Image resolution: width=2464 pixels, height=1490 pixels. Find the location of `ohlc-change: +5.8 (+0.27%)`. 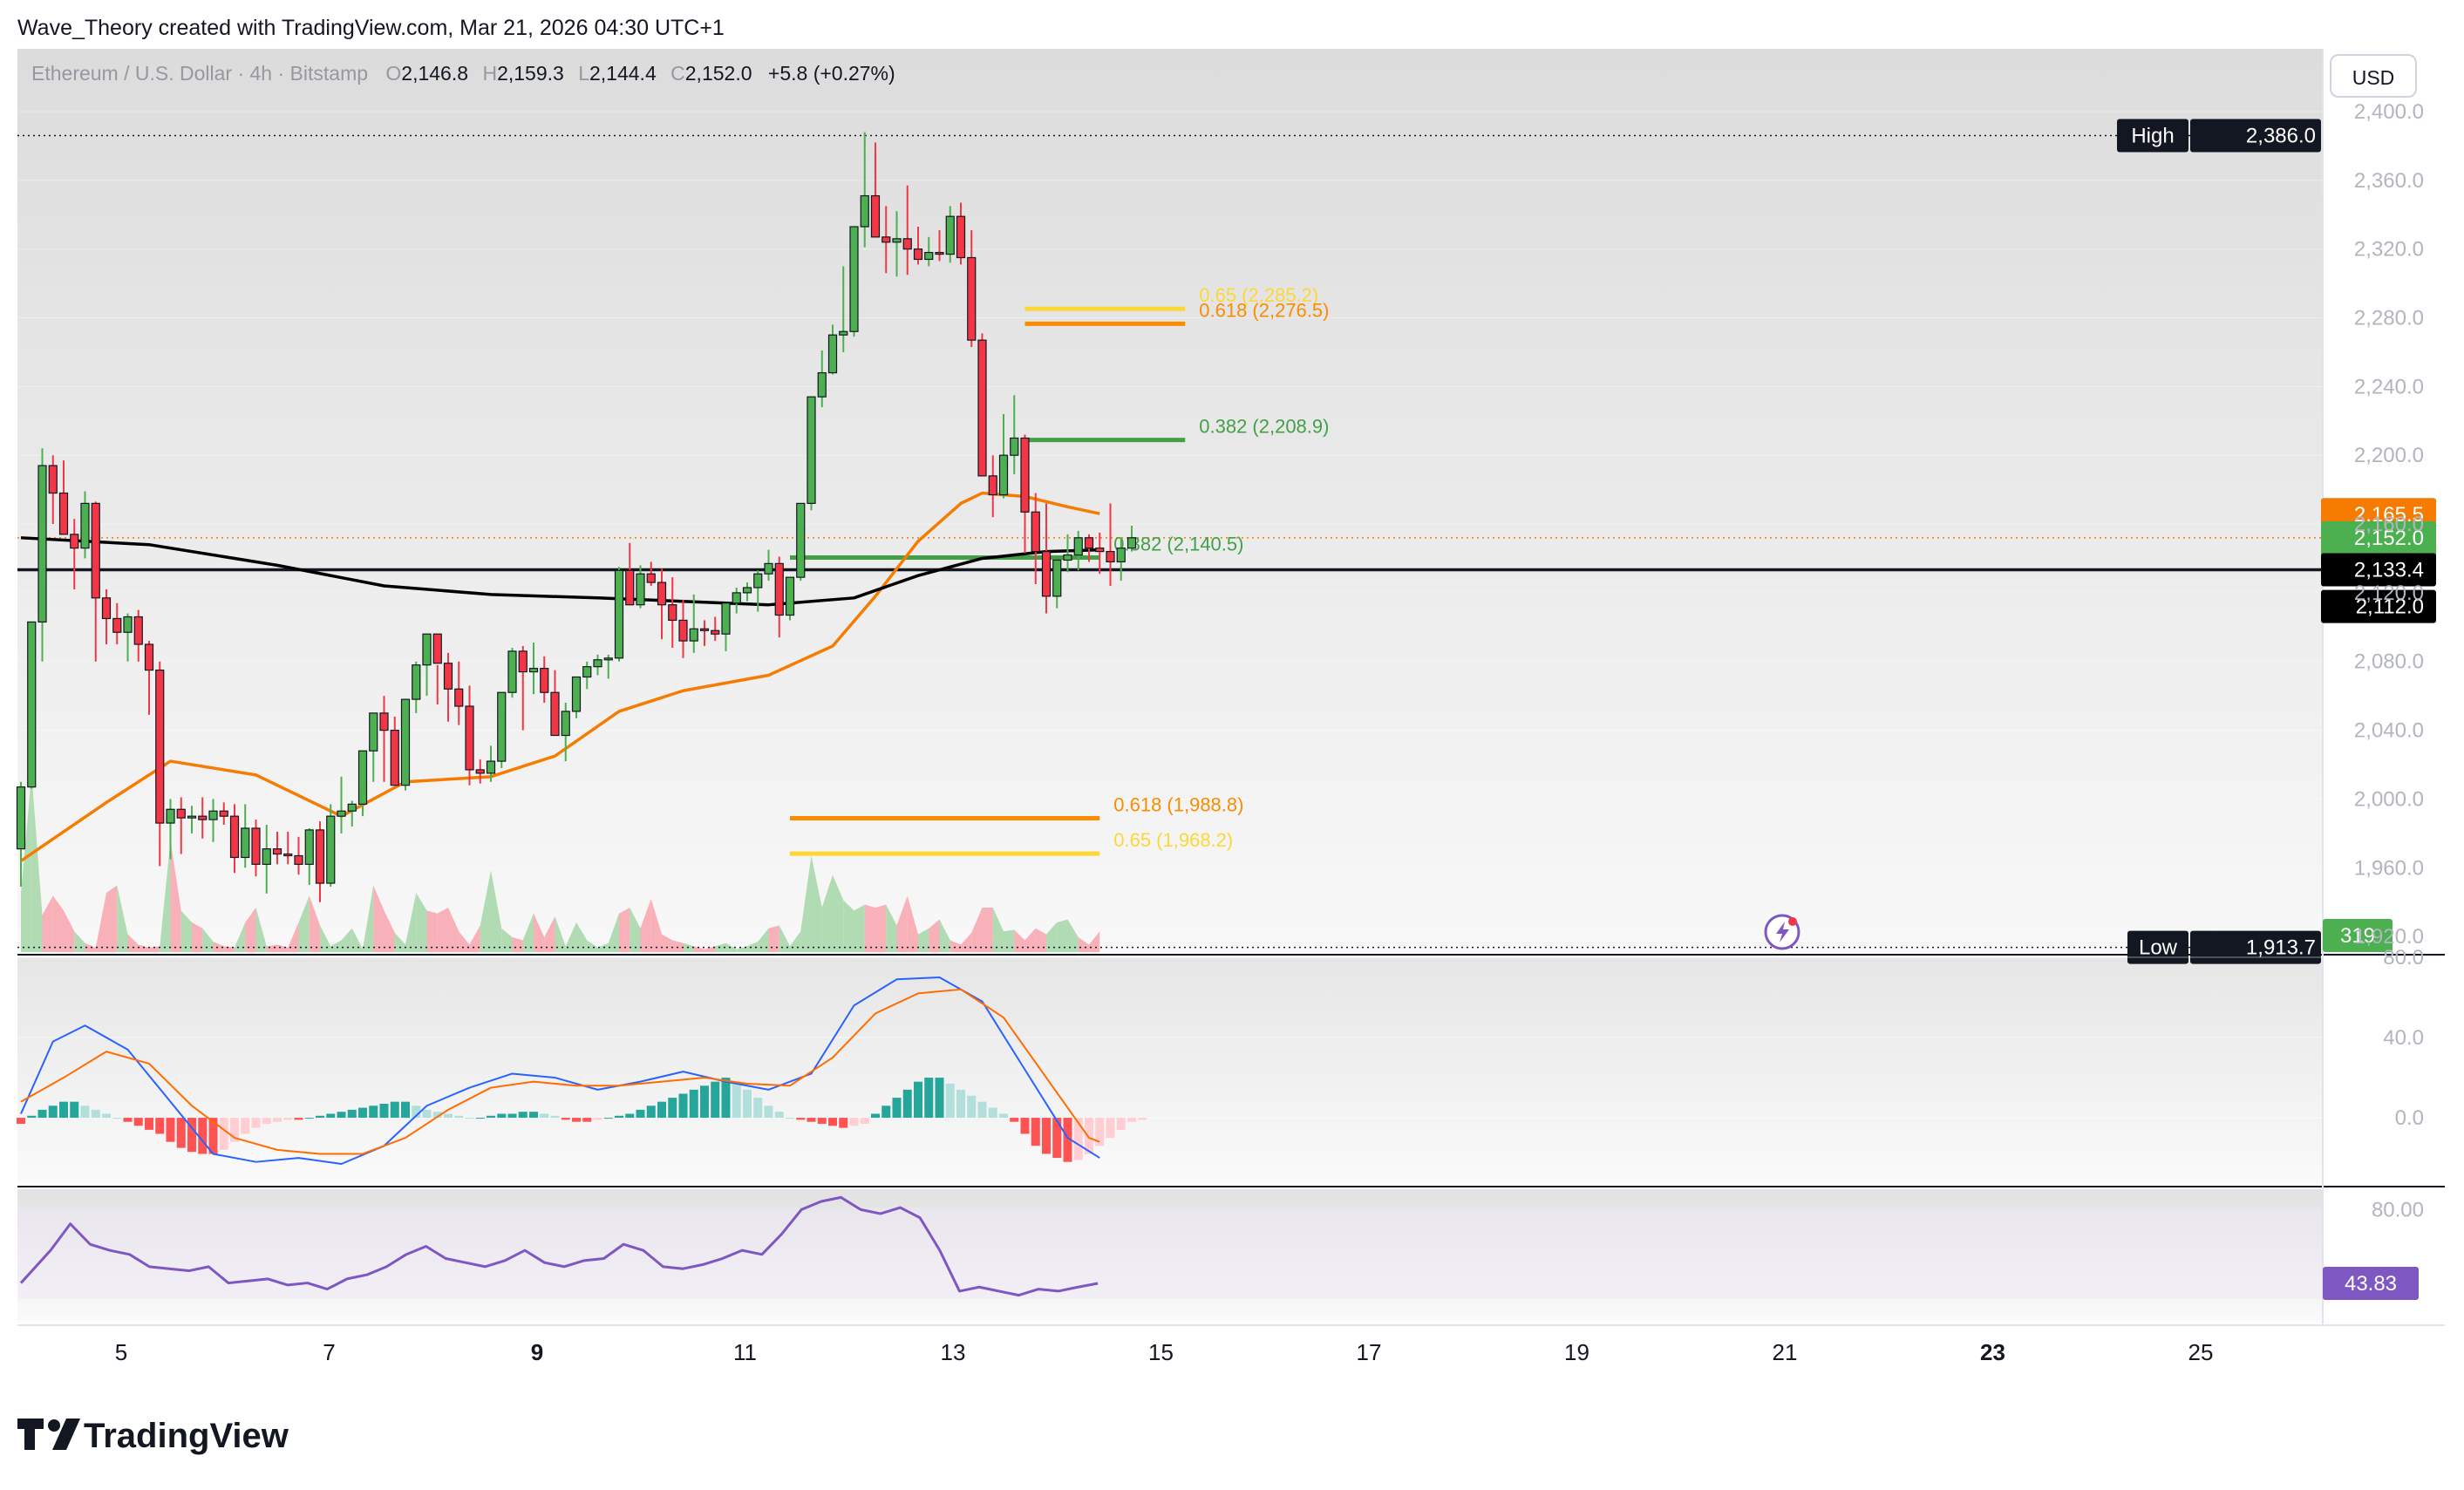

ohlc-change: +5.8 (+0.27%) is located at coordinates (831, 73).